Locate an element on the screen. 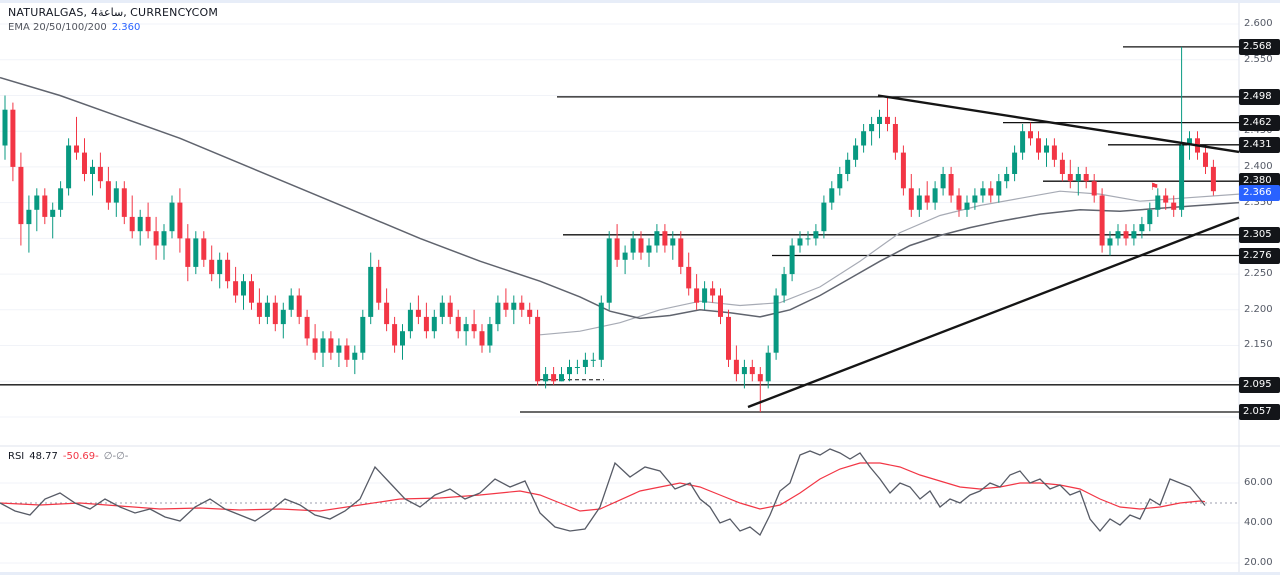  price-level-badge: 2.057 is located at coordinates (1259, 412).